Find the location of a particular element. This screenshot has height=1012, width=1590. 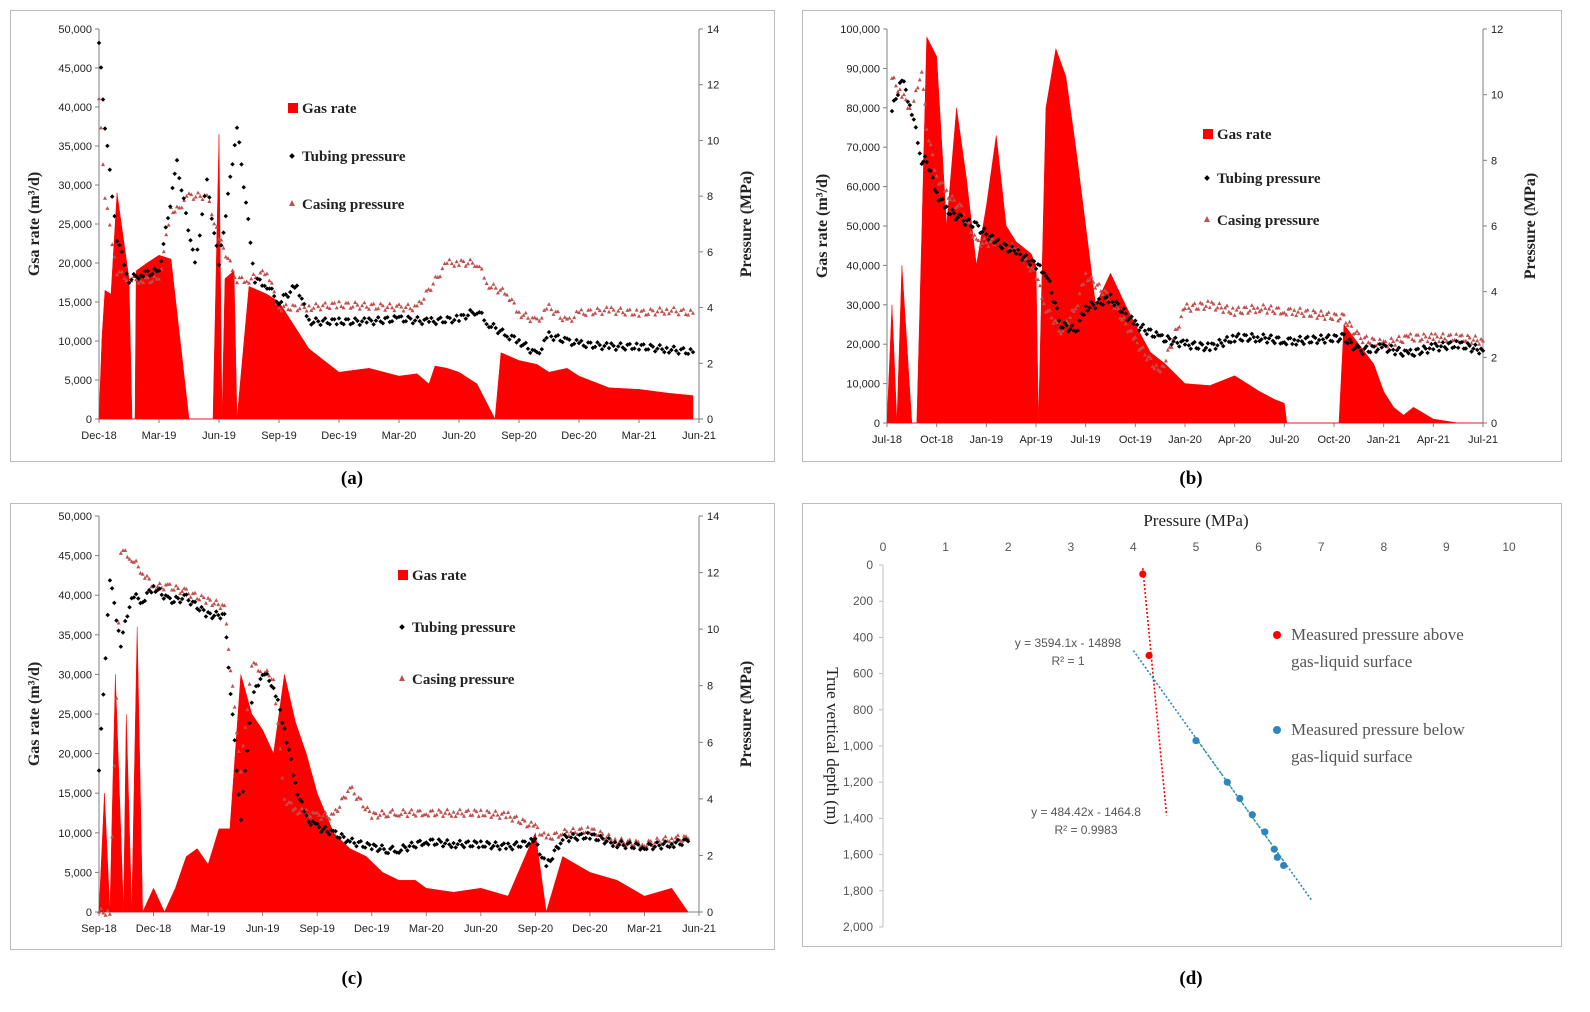

legend-gas-swatch is located at coordinates (293, 108).